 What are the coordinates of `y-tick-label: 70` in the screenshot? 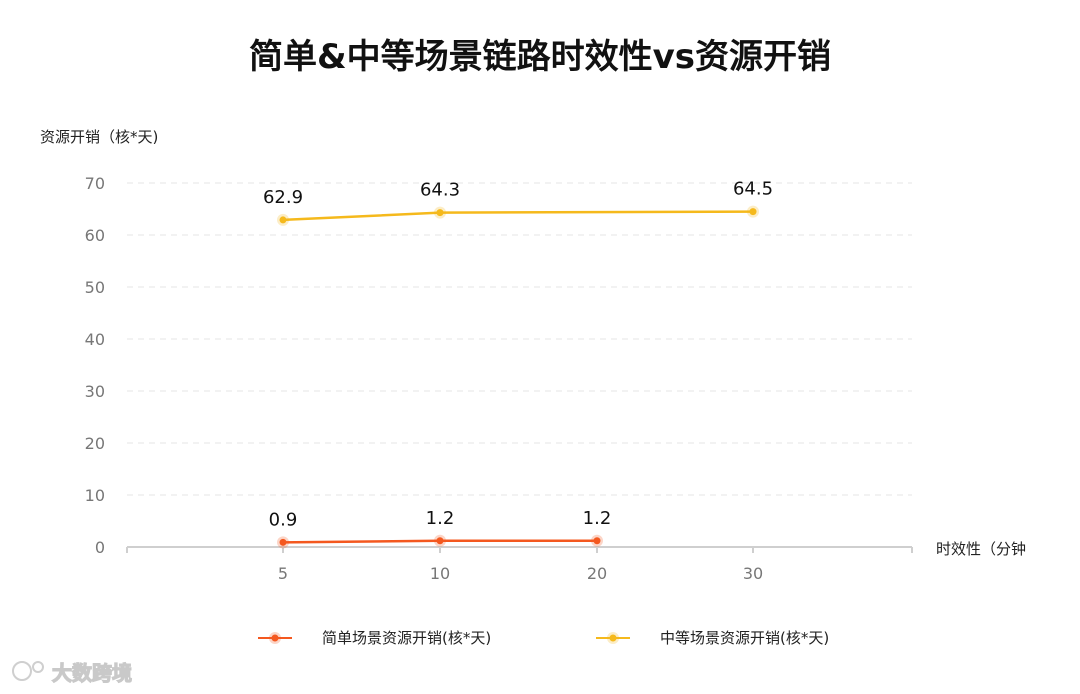 It's located at (95, 183).